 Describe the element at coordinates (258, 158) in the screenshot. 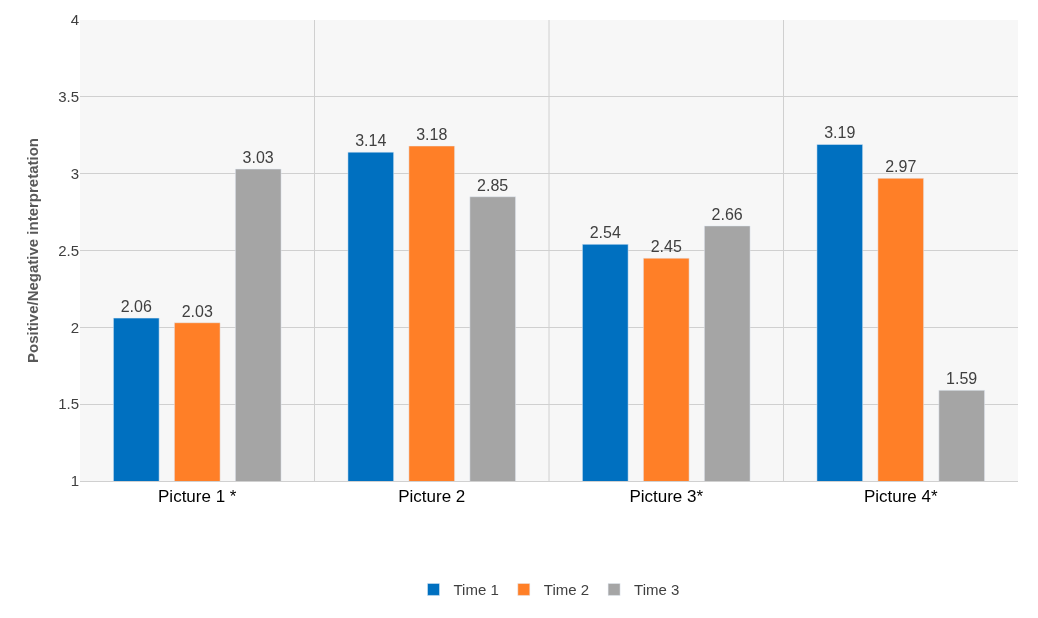

I see `data-label: 3.03` at that location.